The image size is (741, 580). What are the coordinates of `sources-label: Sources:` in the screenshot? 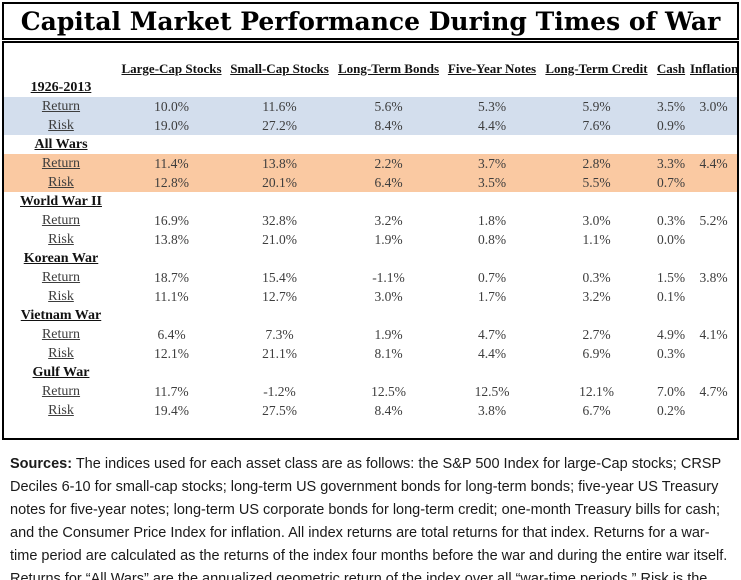 It's located at (41, 464).